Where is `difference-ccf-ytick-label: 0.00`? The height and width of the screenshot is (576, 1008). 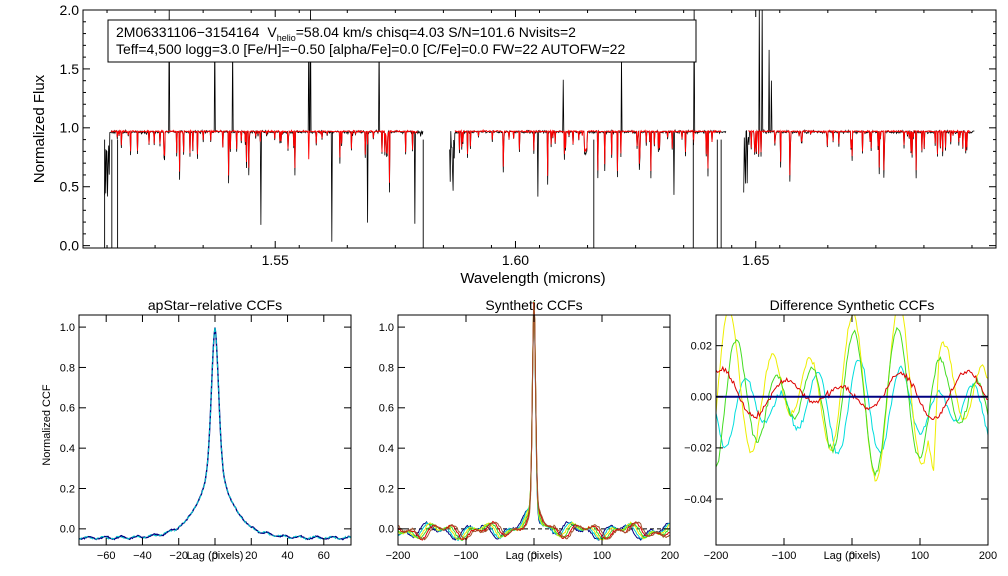
difference-ccf-ytick-label: 0.00 is located at coordinates (701, 398).